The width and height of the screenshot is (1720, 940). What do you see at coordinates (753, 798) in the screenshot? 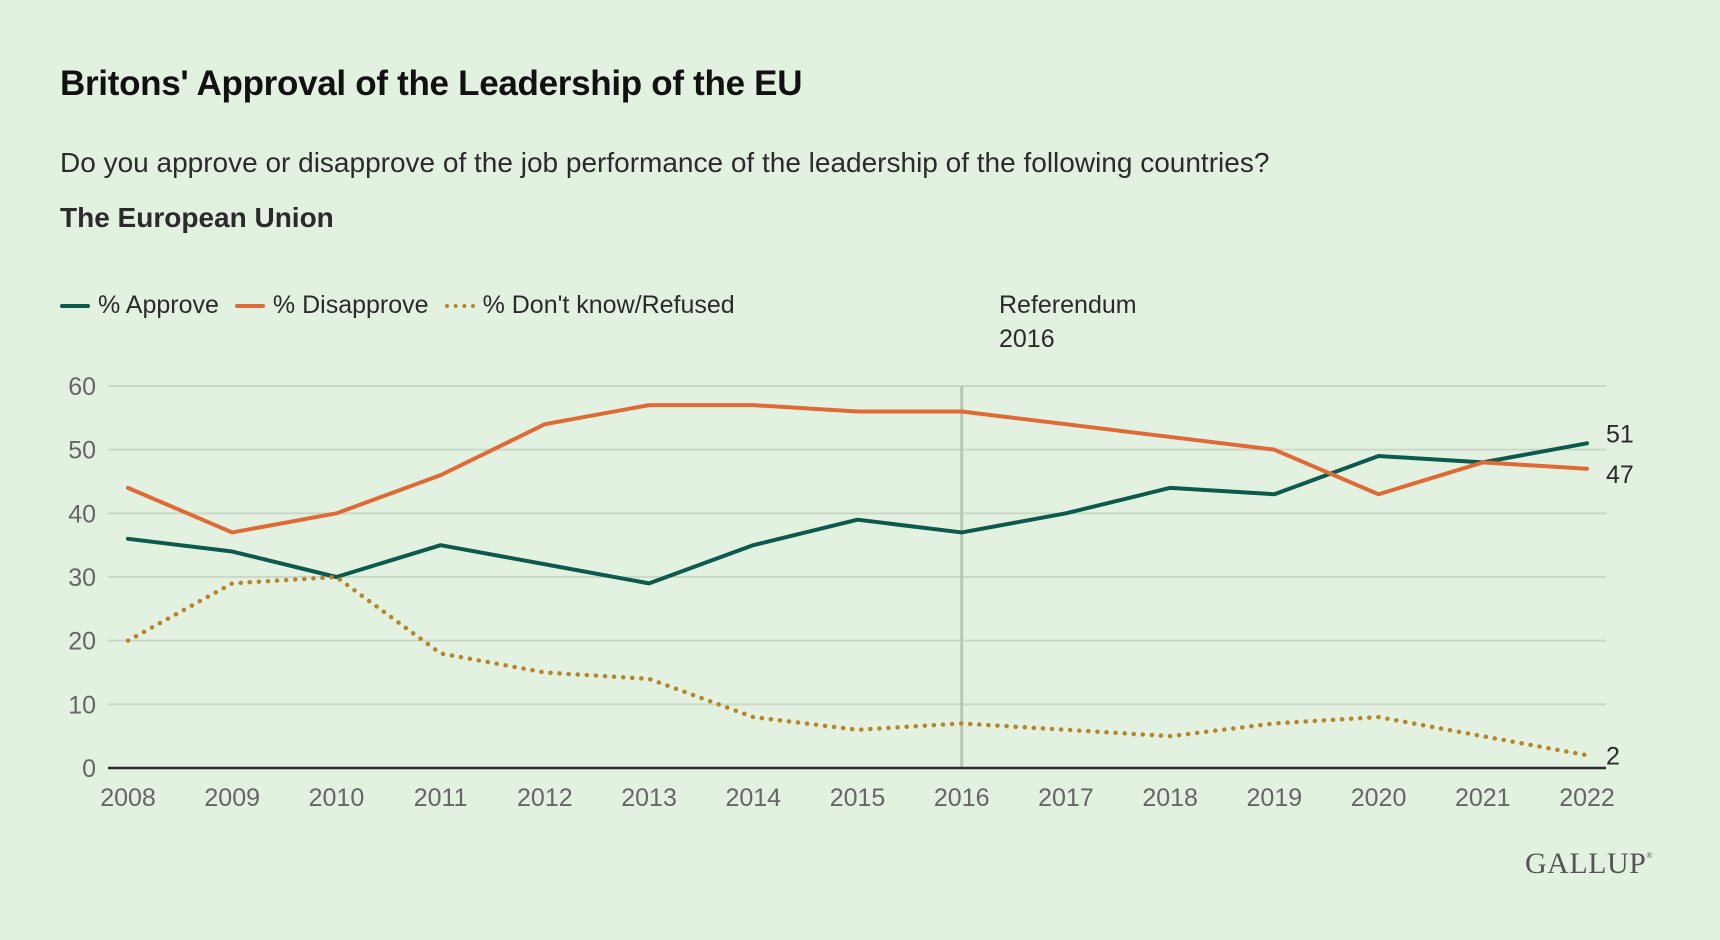
I see `x-tick-label: 2014` at bounding box center [753, 798].